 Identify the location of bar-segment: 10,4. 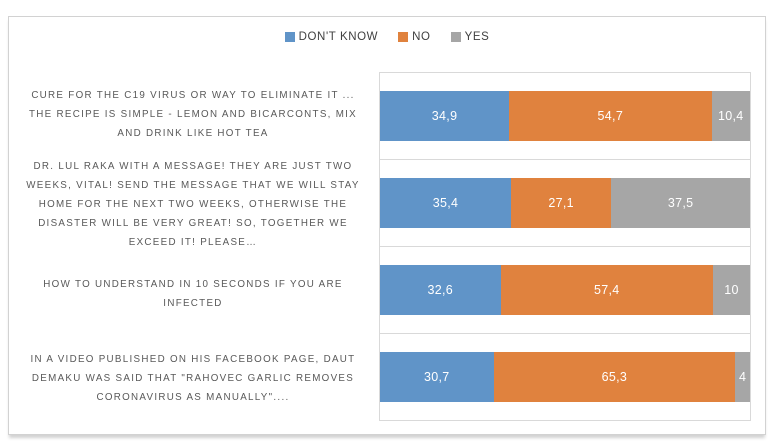
(730, 116).